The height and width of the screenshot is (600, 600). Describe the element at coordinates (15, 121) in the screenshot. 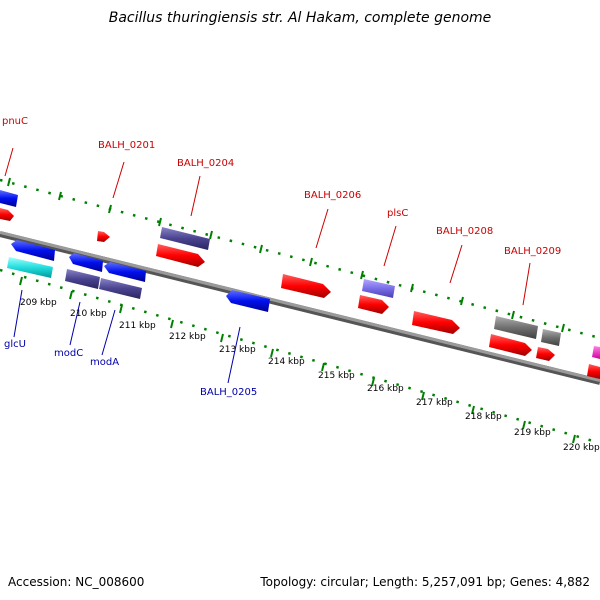

I see `gene-label: pnuC` at that location.